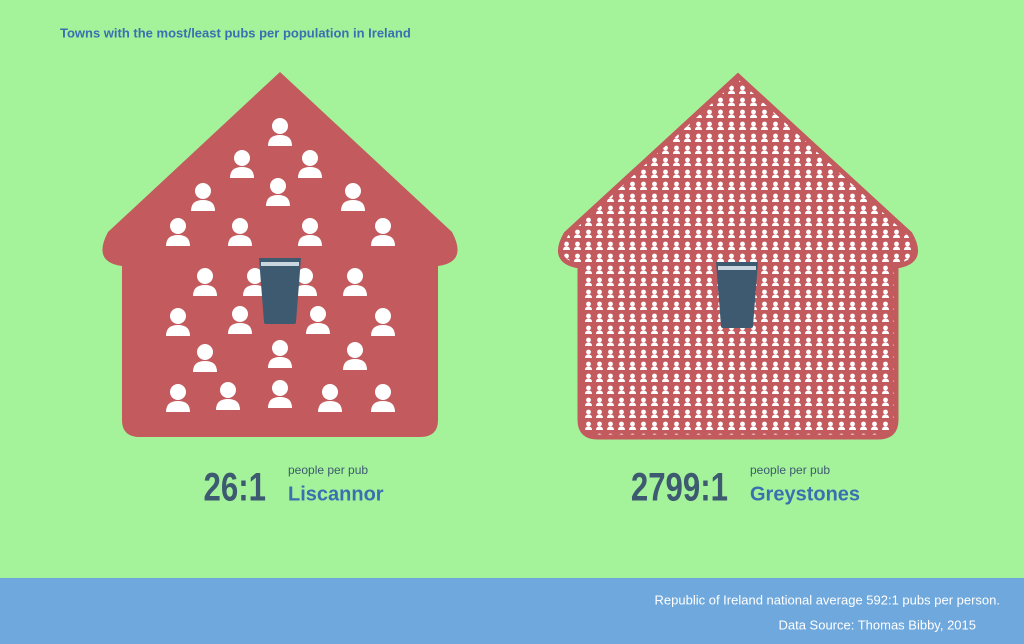 The height and width of the screenshot is (644, 1024). What do you see at coordinates (679, 487) in the screenshot?
I see `ratio: 2799:1` at bounding box center [679, 487].